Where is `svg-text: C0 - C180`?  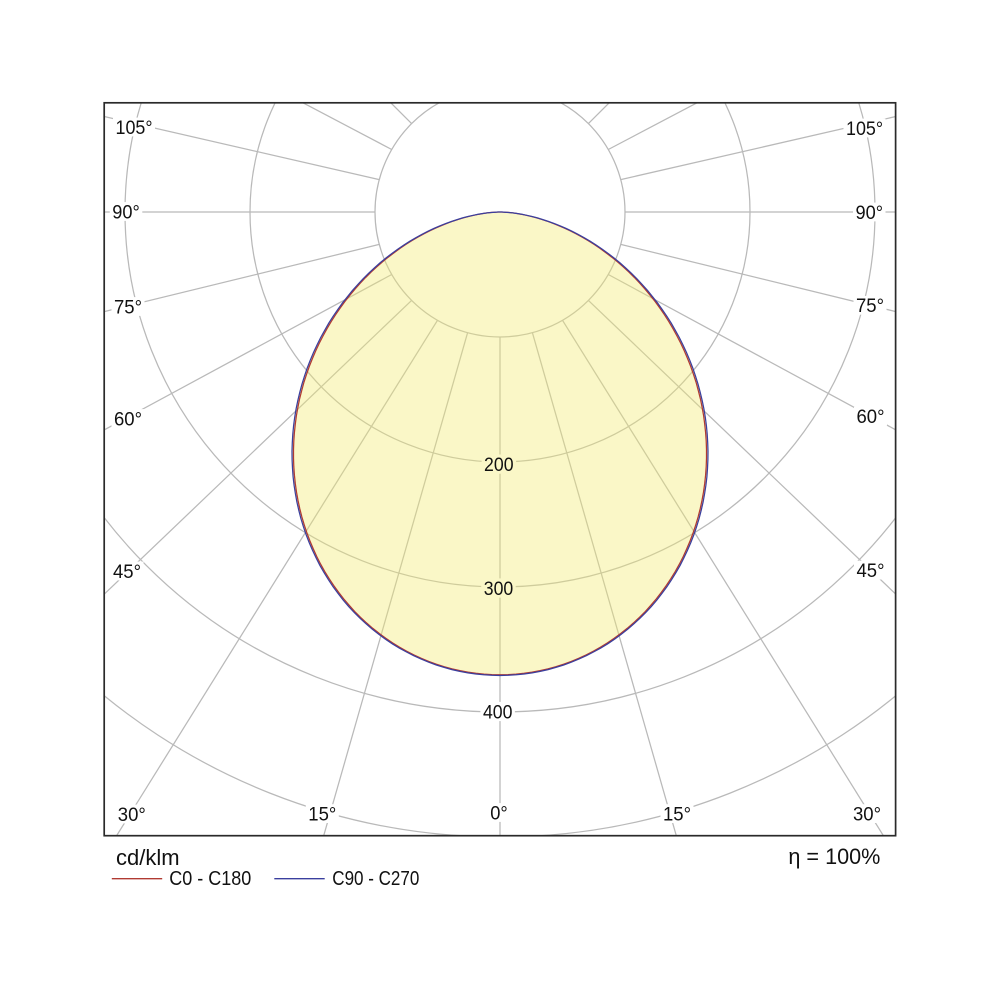 svg-text: C0 - C180 is located at coordinates (210, 879).